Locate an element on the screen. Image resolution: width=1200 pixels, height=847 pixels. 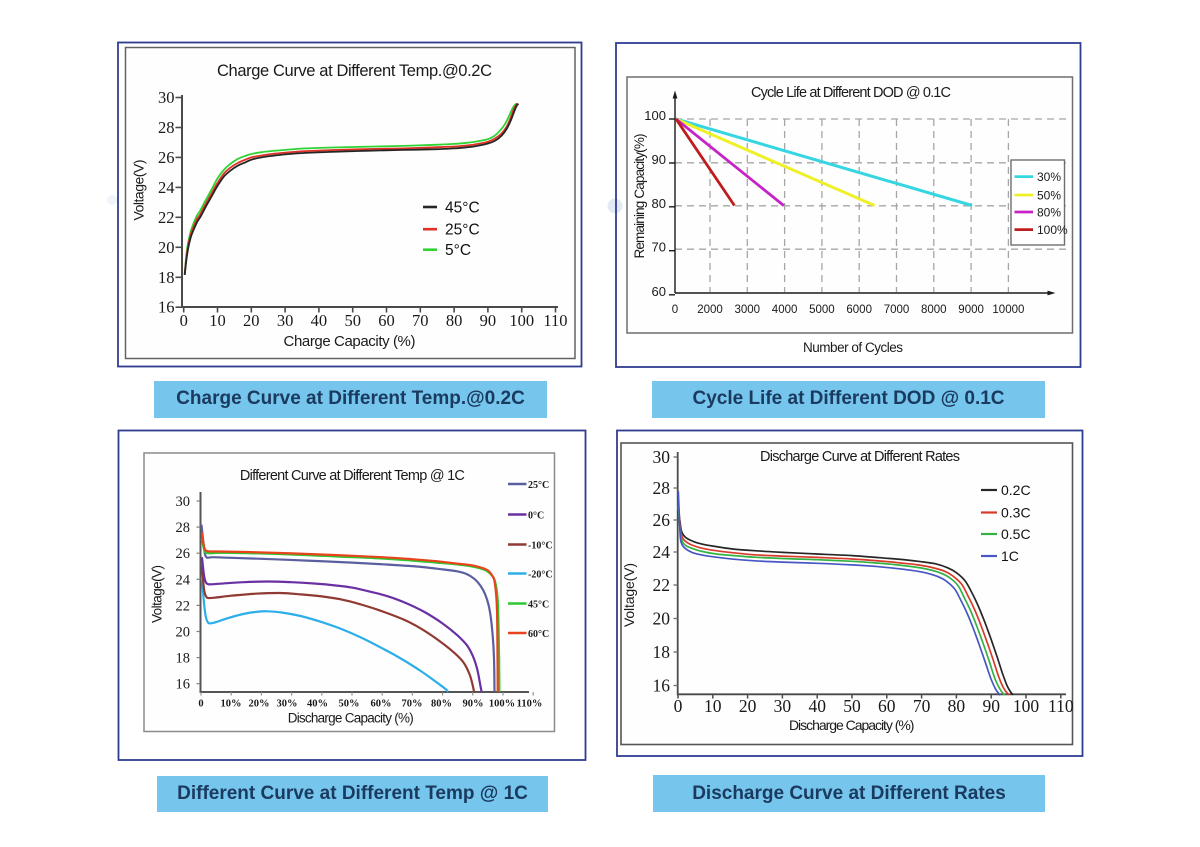
svg-text:Different Curve at Different T: Different Curve at Different Temp @ 1C is located at coordinates (352, 476).